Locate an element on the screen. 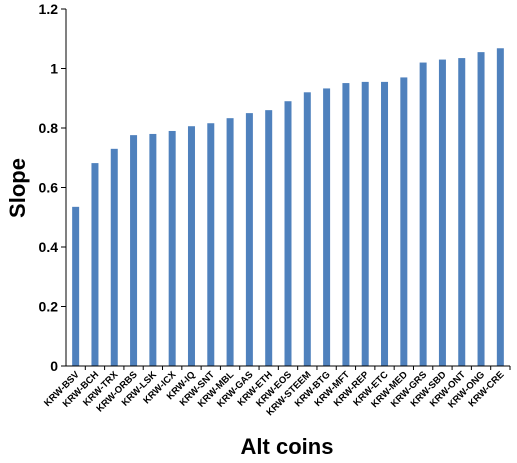 Image resolution: width=517 pixels, height=463 pixels. y-tick-label: 0.2 is located at coordinates (49, 307).